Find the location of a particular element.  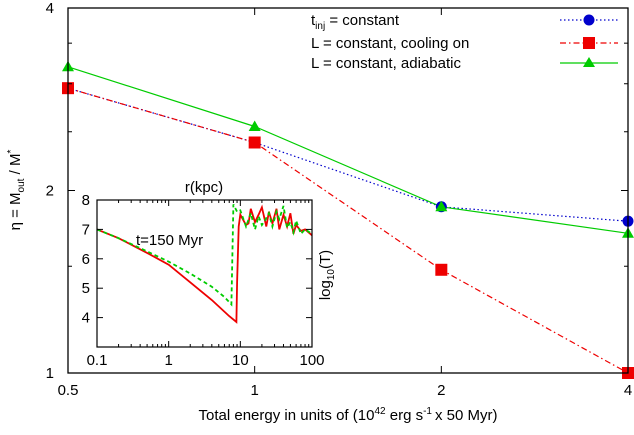

main-x-tick-label: 1 is located at coordinates (254, 390).